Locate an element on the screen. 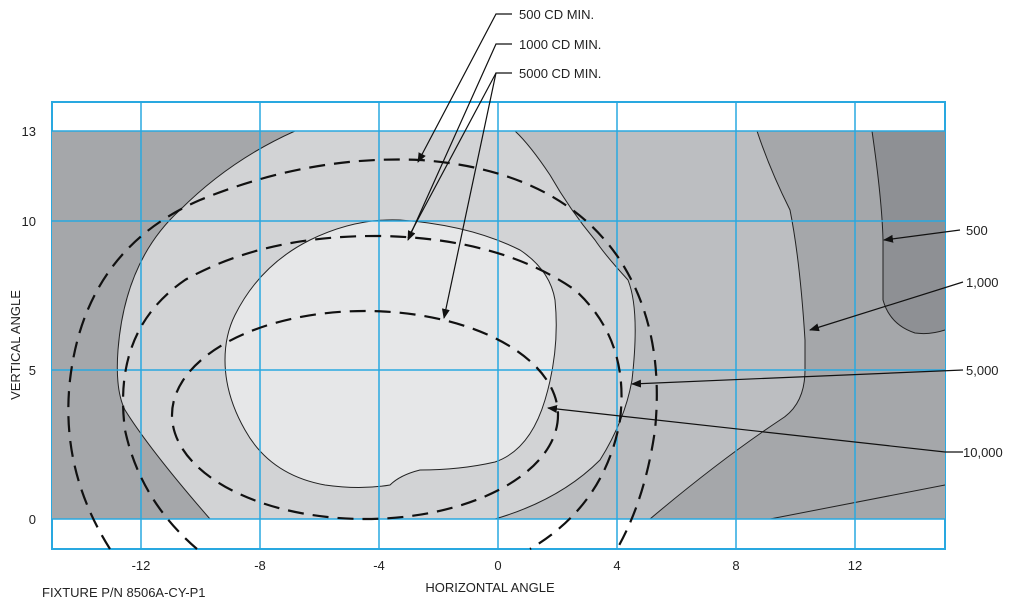 This screenshot has width=1011, height=599. minimum-callouts is located at coordinates (459, 166).